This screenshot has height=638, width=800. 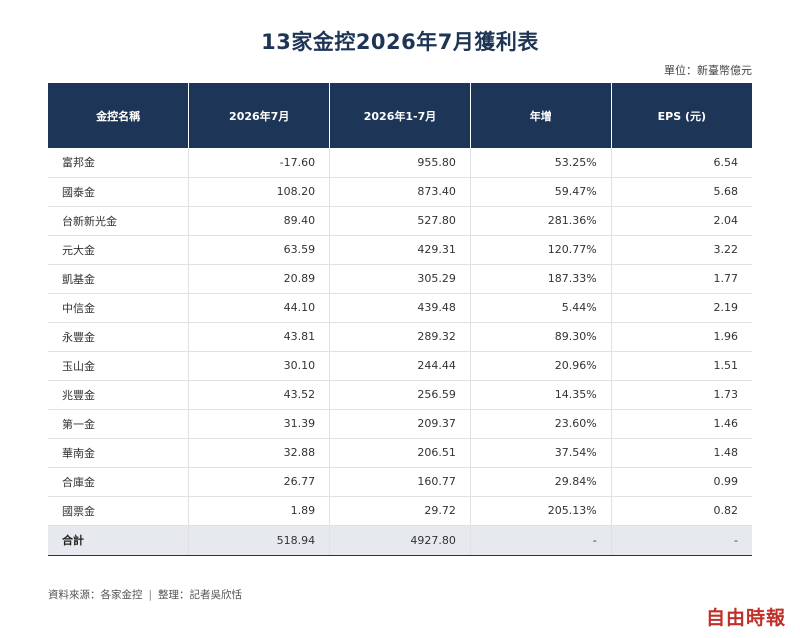 I want to click on header-row: 金控名稱 2026年7月 2026年1-7月 年增 EPS (元), so click(x=400, y=115).